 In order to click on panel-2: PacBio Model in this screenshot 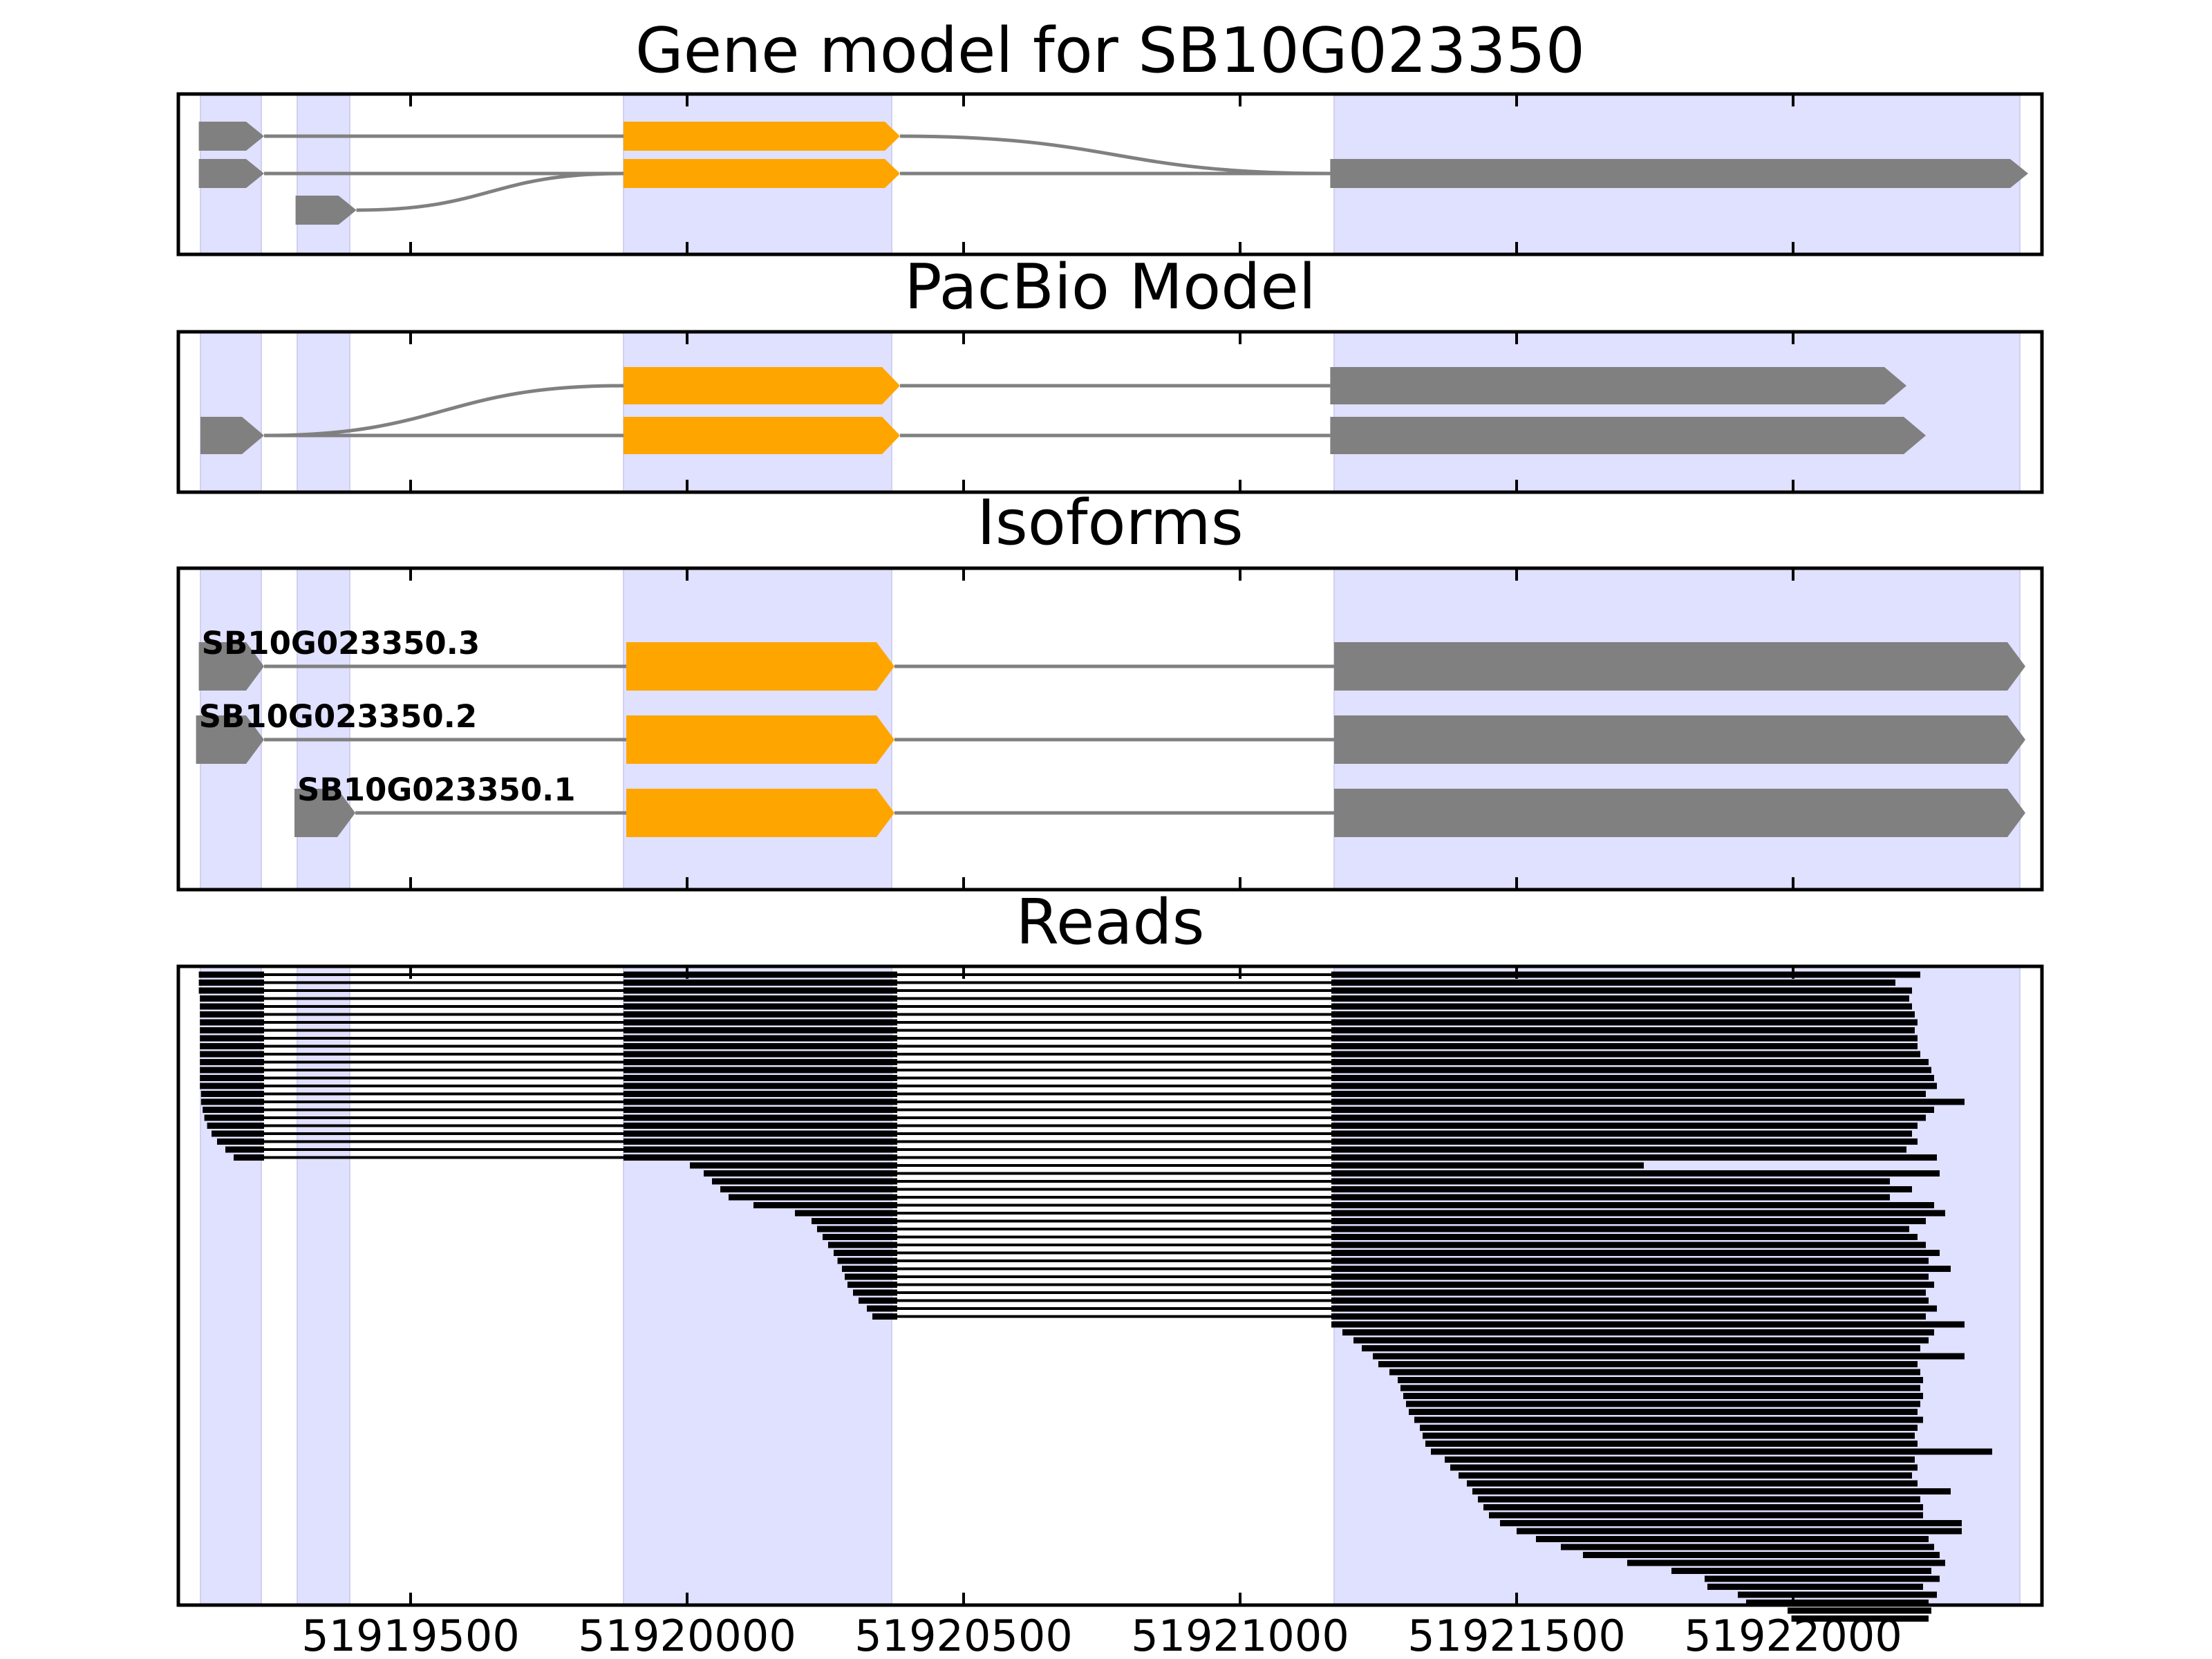, I will do `click(1110, 372)`.